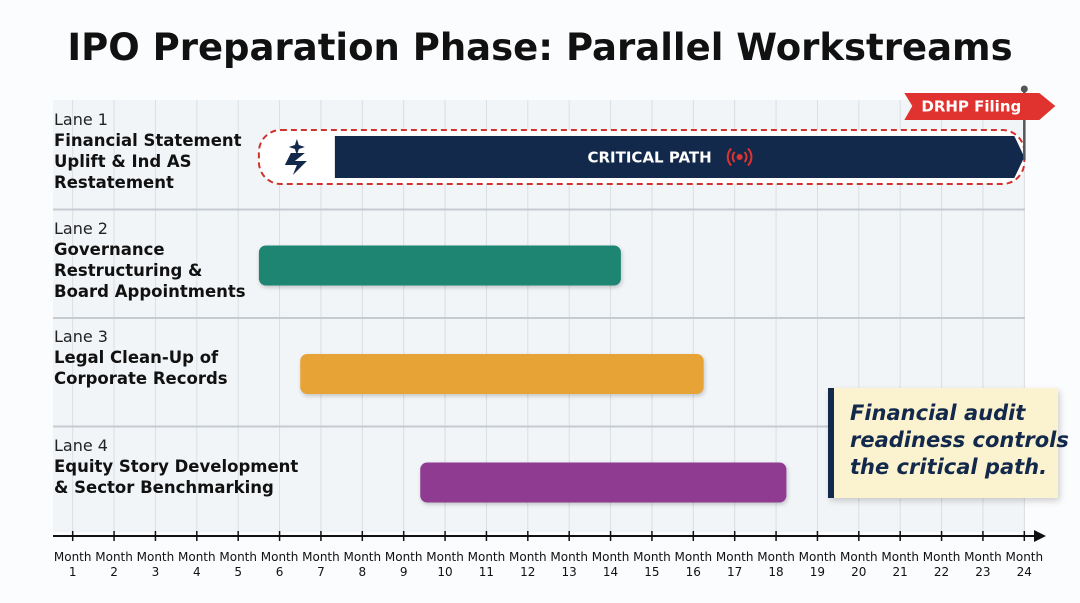  Describe the element at coordinates (486, 564) in the screenshot. I see `x-tick-label: Month 11` at that location.